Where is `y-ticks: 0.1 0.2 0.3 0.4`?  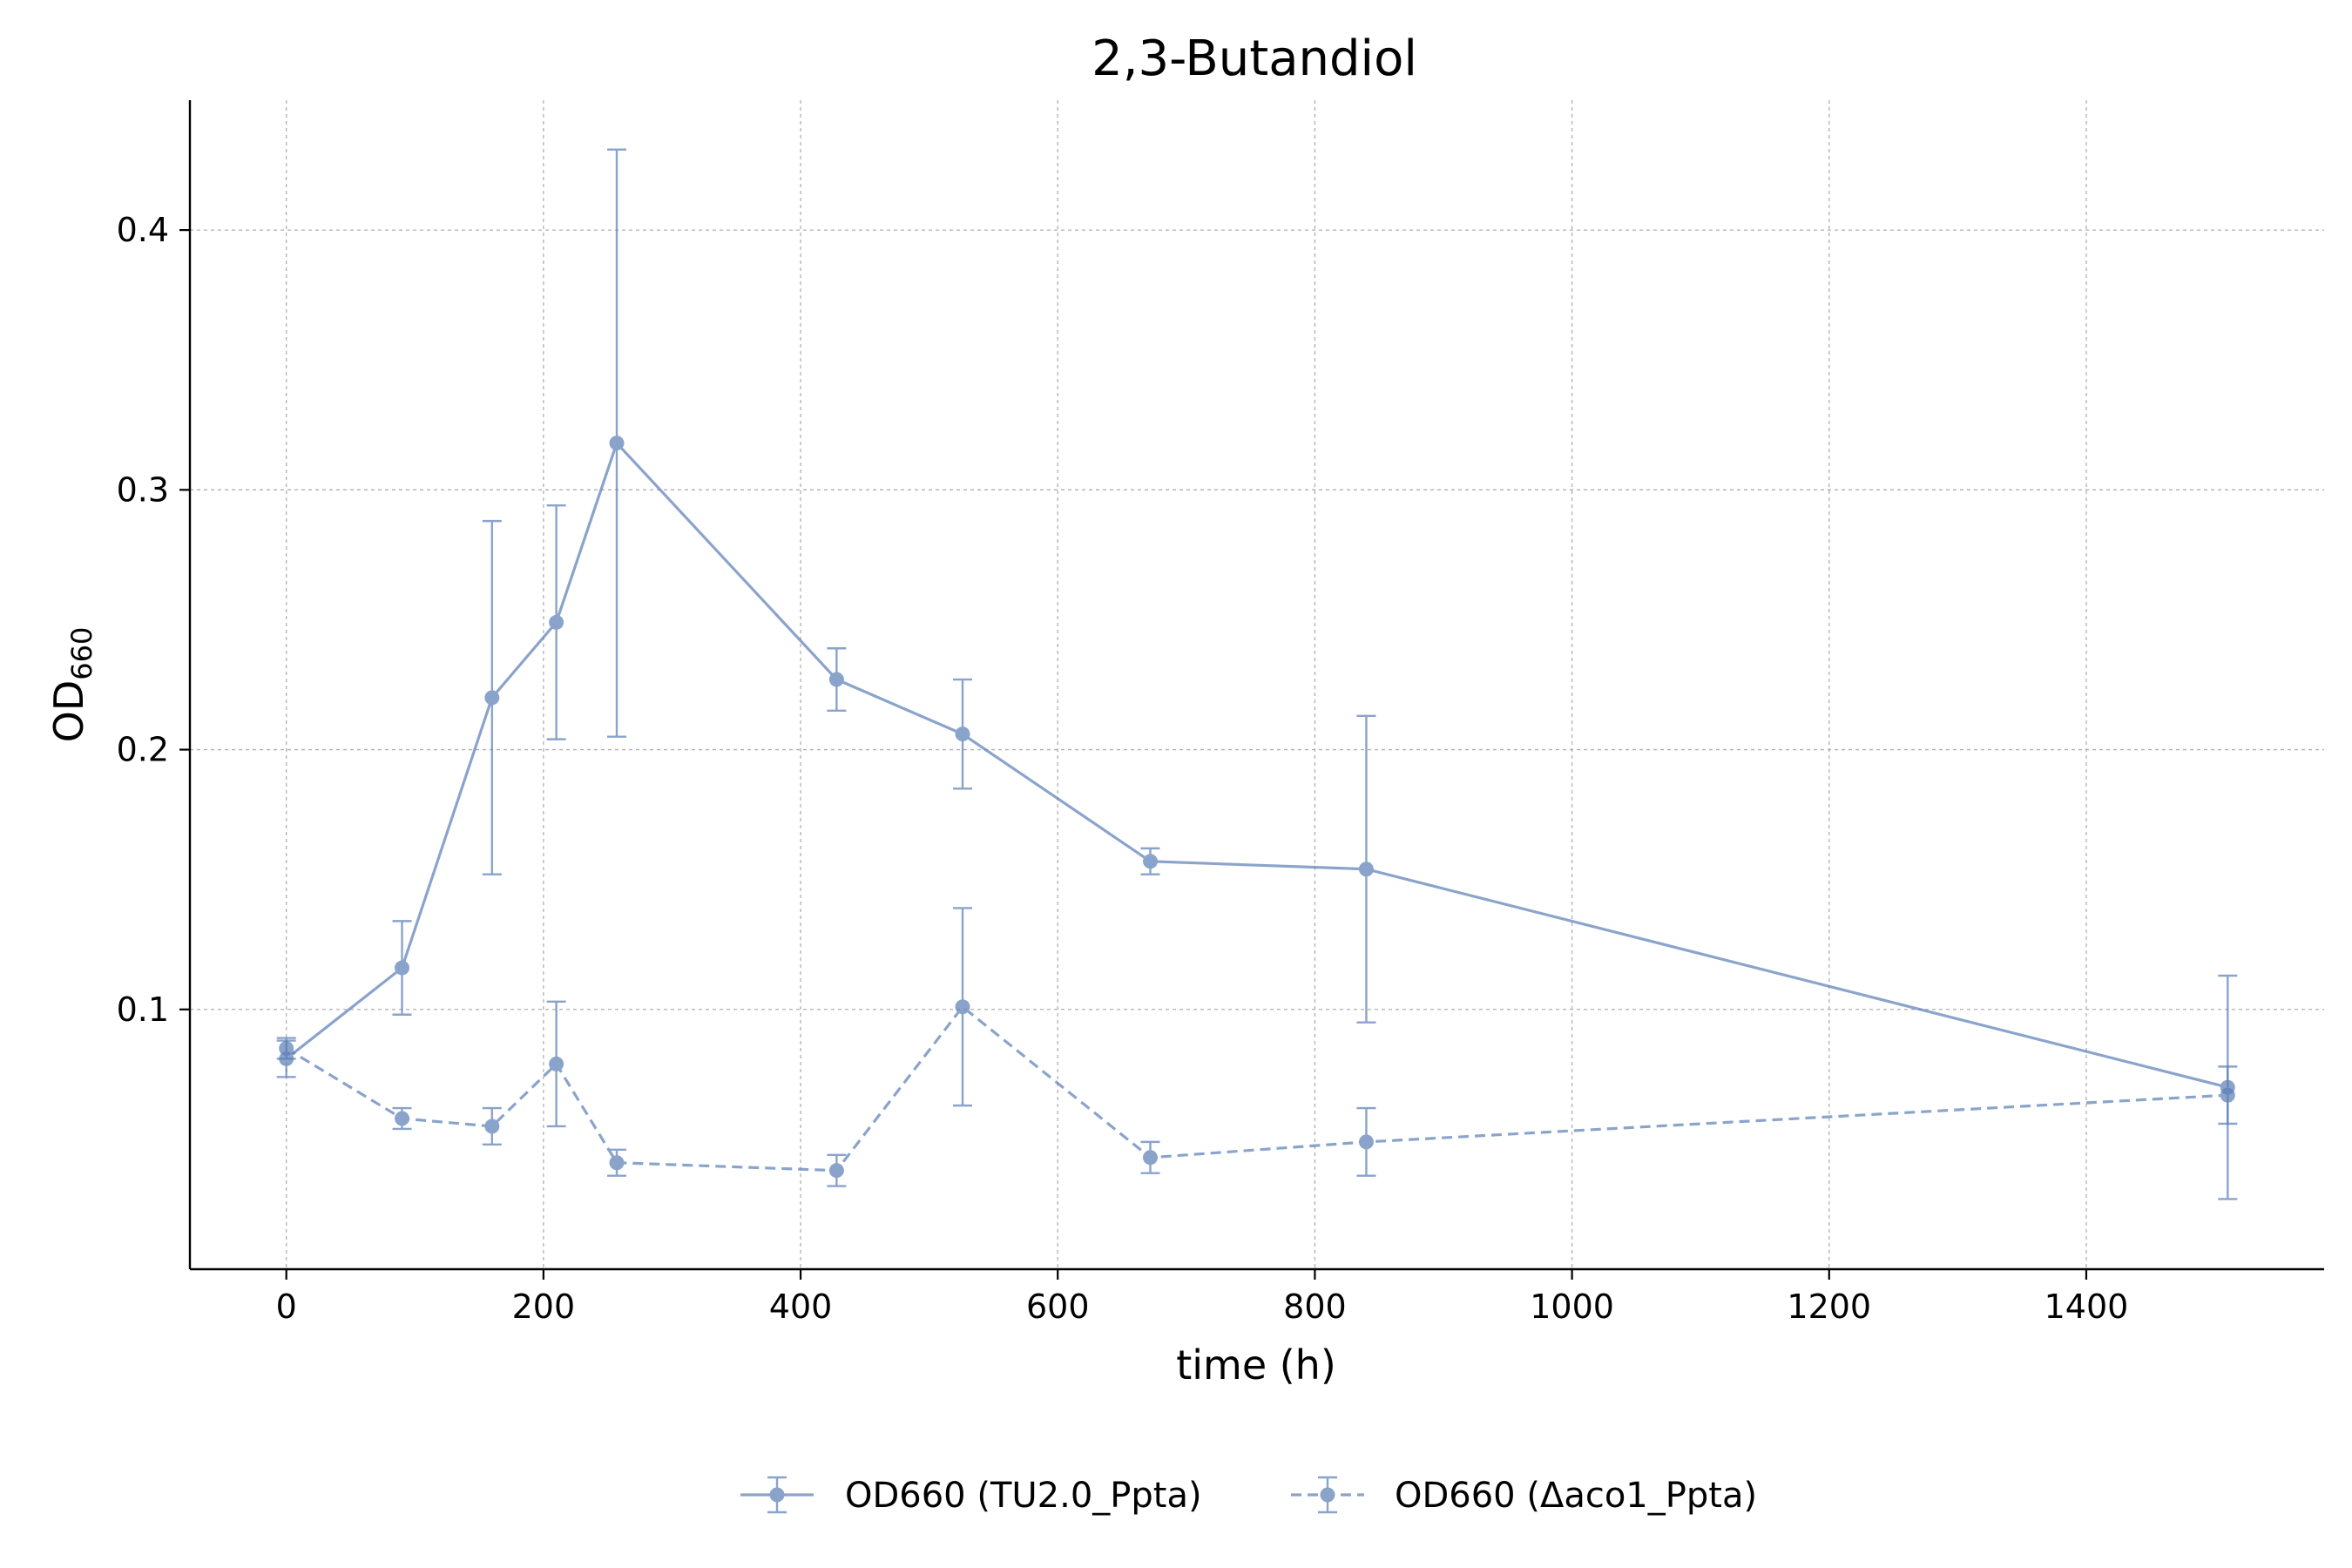 y-ticks: 0.1 0.2 0.3 0.4 is located at coordinates (153, 620).